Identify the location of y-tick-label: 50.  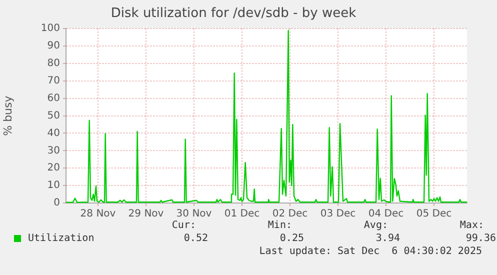
(53, 116).